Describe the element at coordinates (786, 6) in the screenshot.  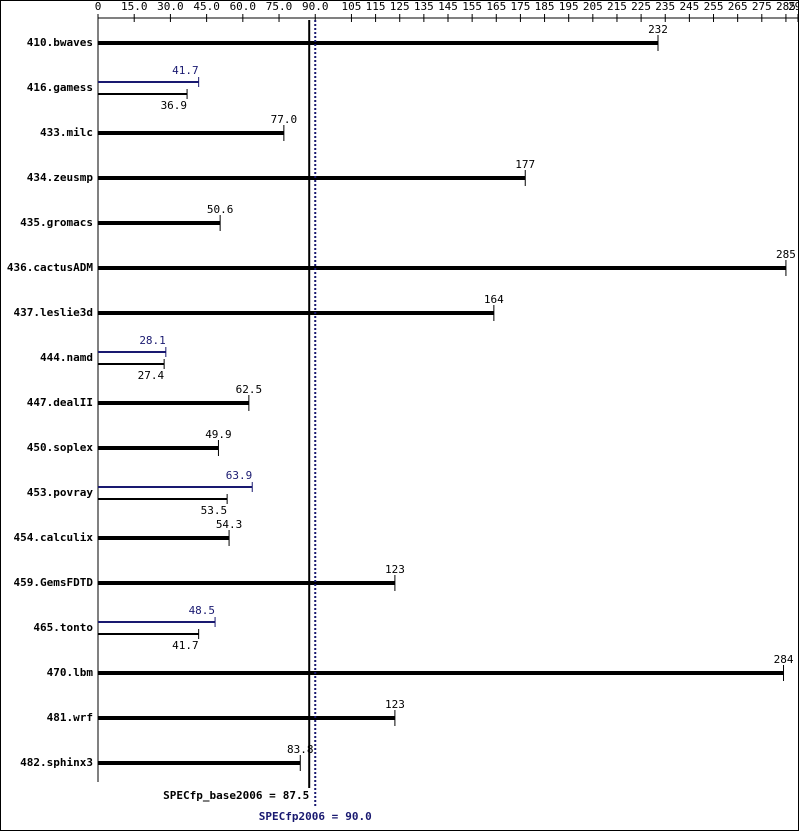
I see `x-tick-label: 285` at that location.